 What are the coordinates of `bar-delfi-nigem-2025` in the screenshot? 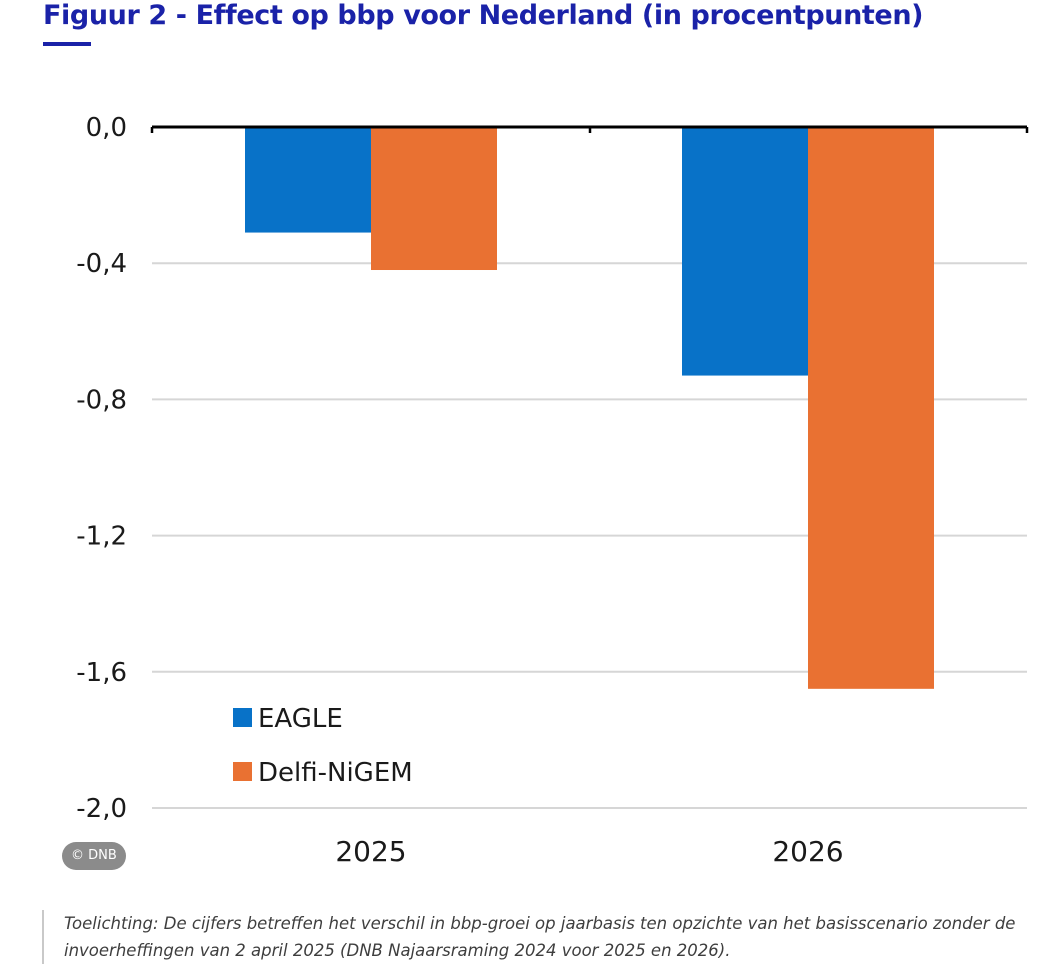 It's located at (434, 199).